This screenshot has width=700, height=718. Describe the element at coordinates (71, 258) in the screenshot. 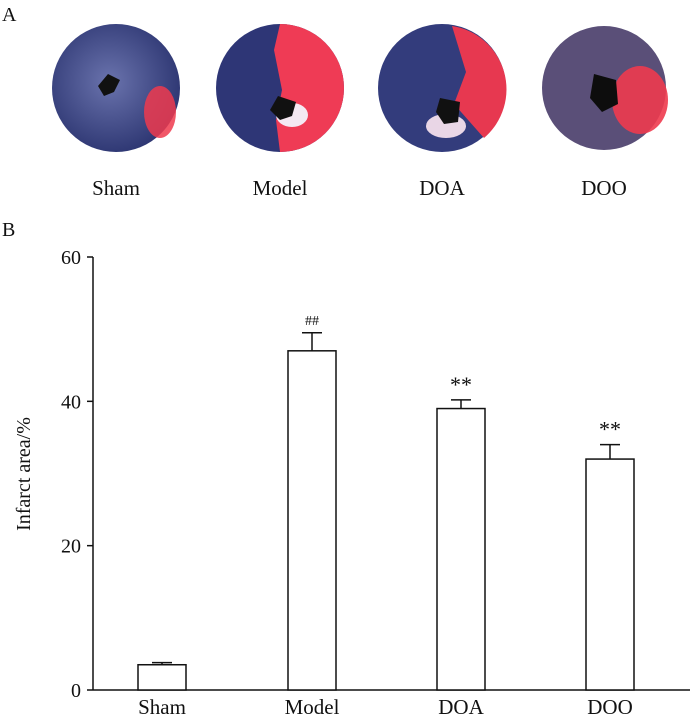

I see `y-tick-label-3: 60` at that location.